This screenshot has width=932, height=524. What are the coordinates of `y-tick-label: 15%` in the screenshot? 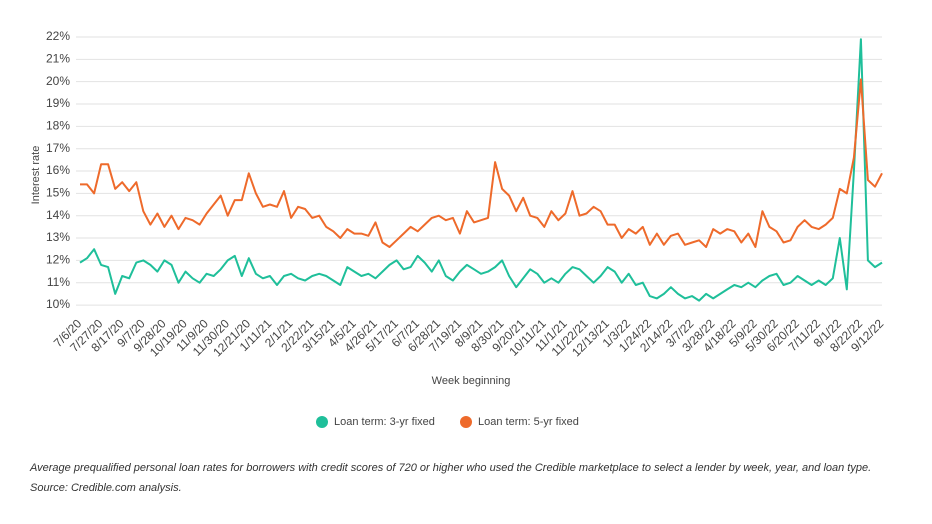 It's located at (58, 193).